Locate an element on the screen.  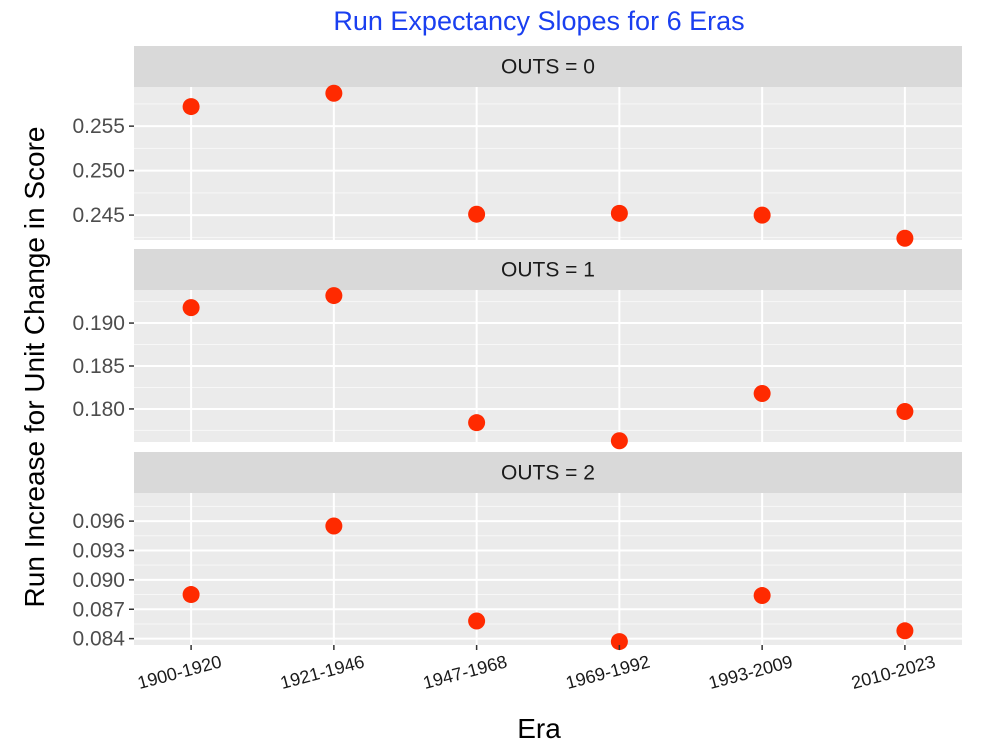
x-tick-label: 1921-1946 is located at coordinates (322, 672).